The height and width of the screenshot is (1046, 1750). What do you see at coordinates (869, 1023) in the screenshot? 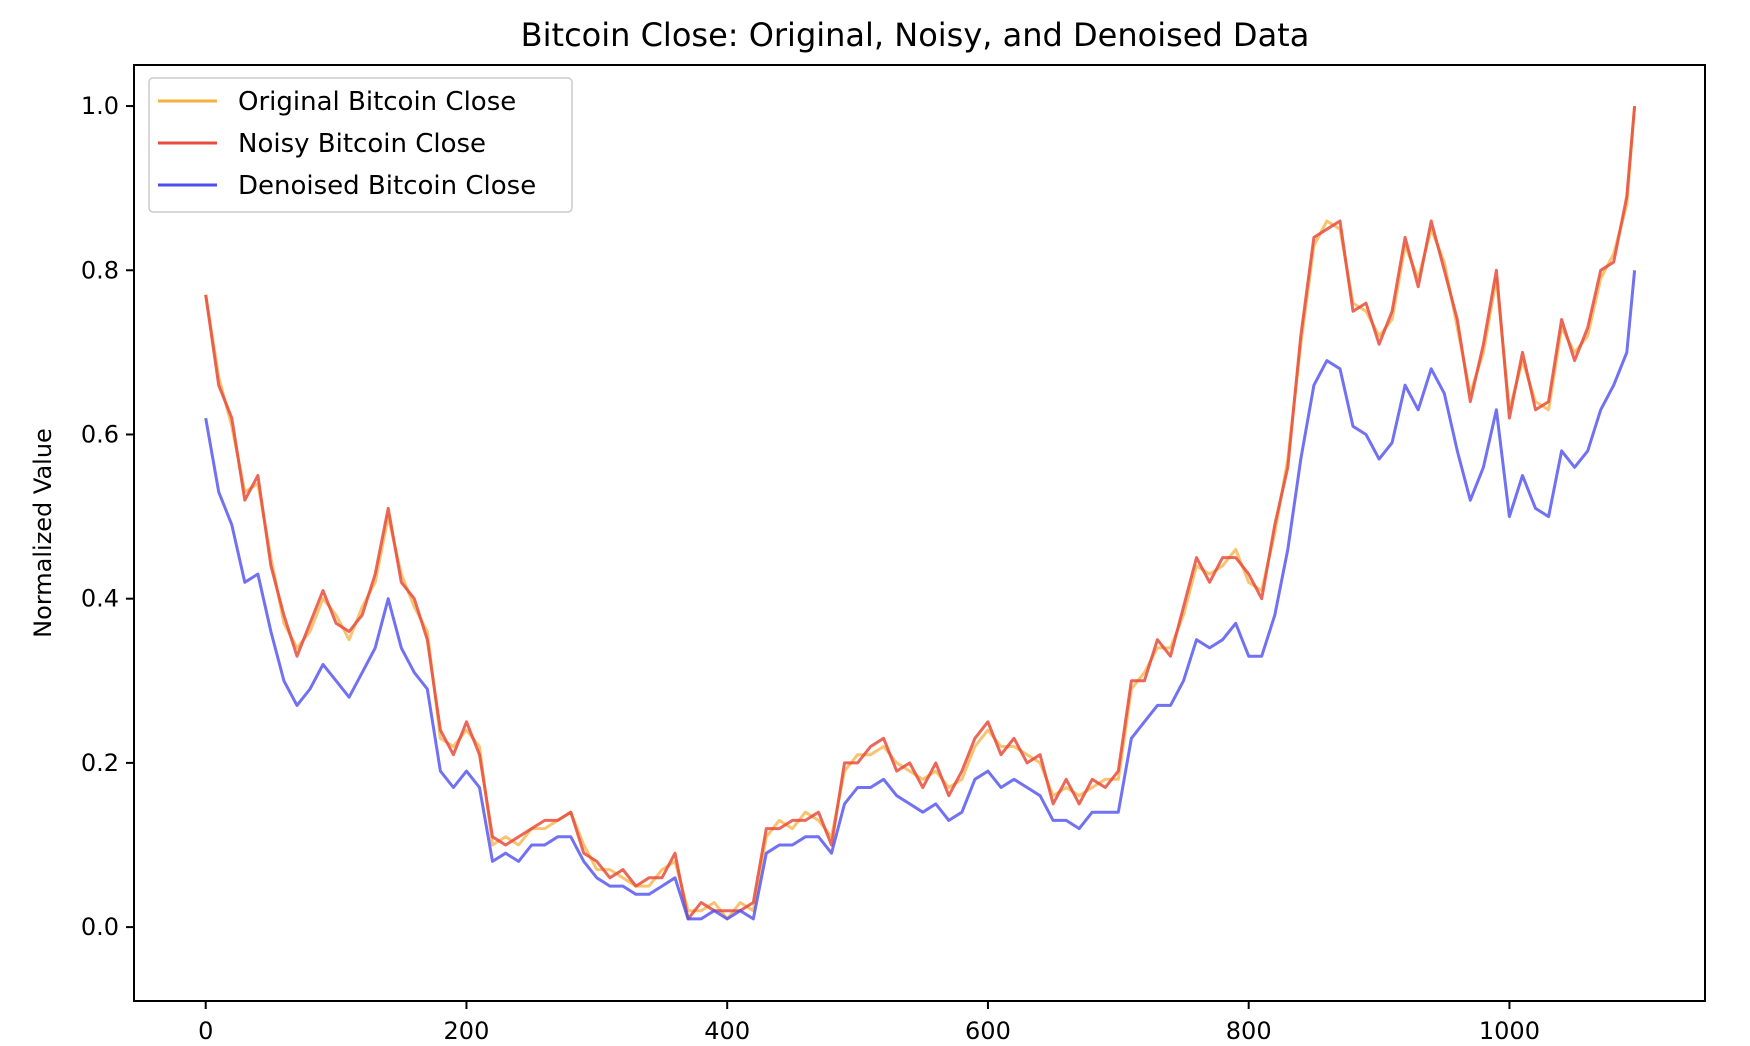
I see `x-axis: 0 200 400 600 800 1000` at bounding box center [869, 1023].